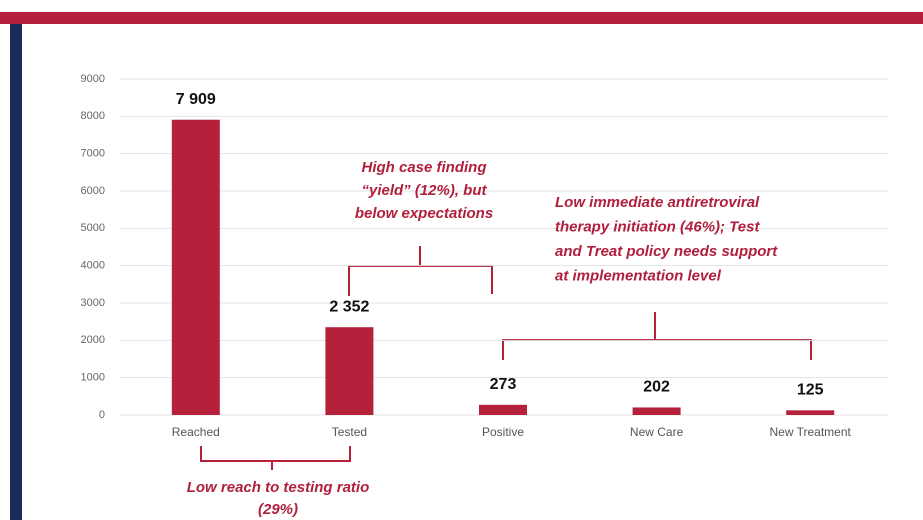  Describe the element at coordinates (16, 272) in the screenshot. I see `side-band` at that location.